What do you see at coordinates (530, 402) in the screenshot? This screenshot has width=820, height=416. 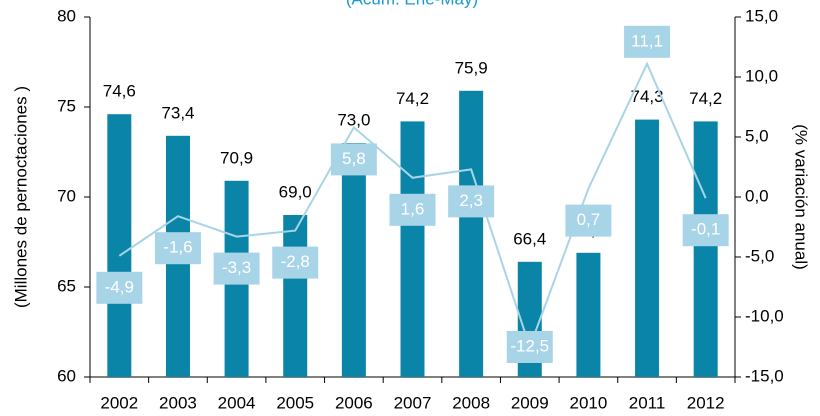 I see `x-tick-label: 2009` at bounding box center [530, 402].